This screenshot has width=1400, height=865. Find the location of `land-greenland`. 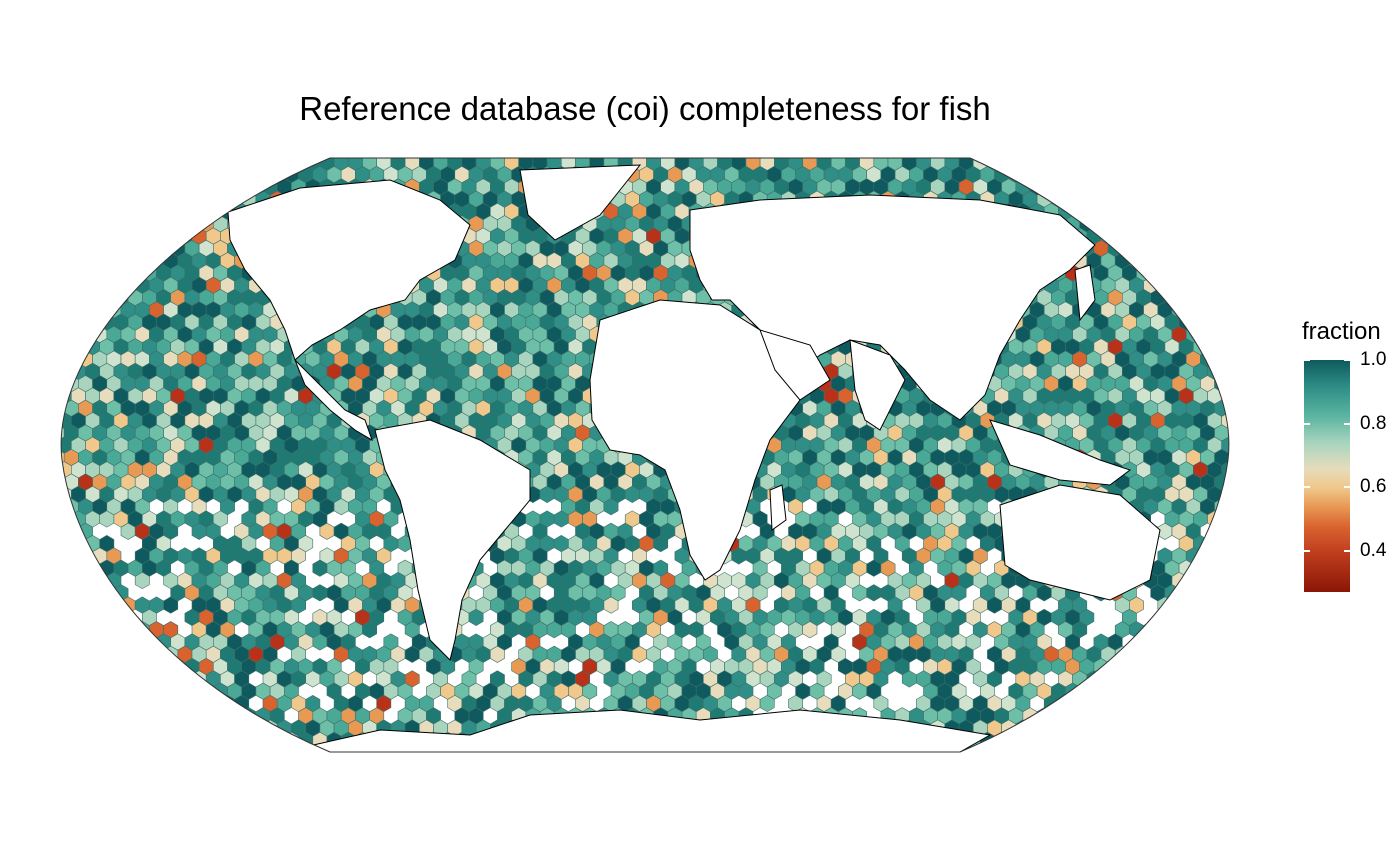

land-greenland is located at coordinates (580, 202).